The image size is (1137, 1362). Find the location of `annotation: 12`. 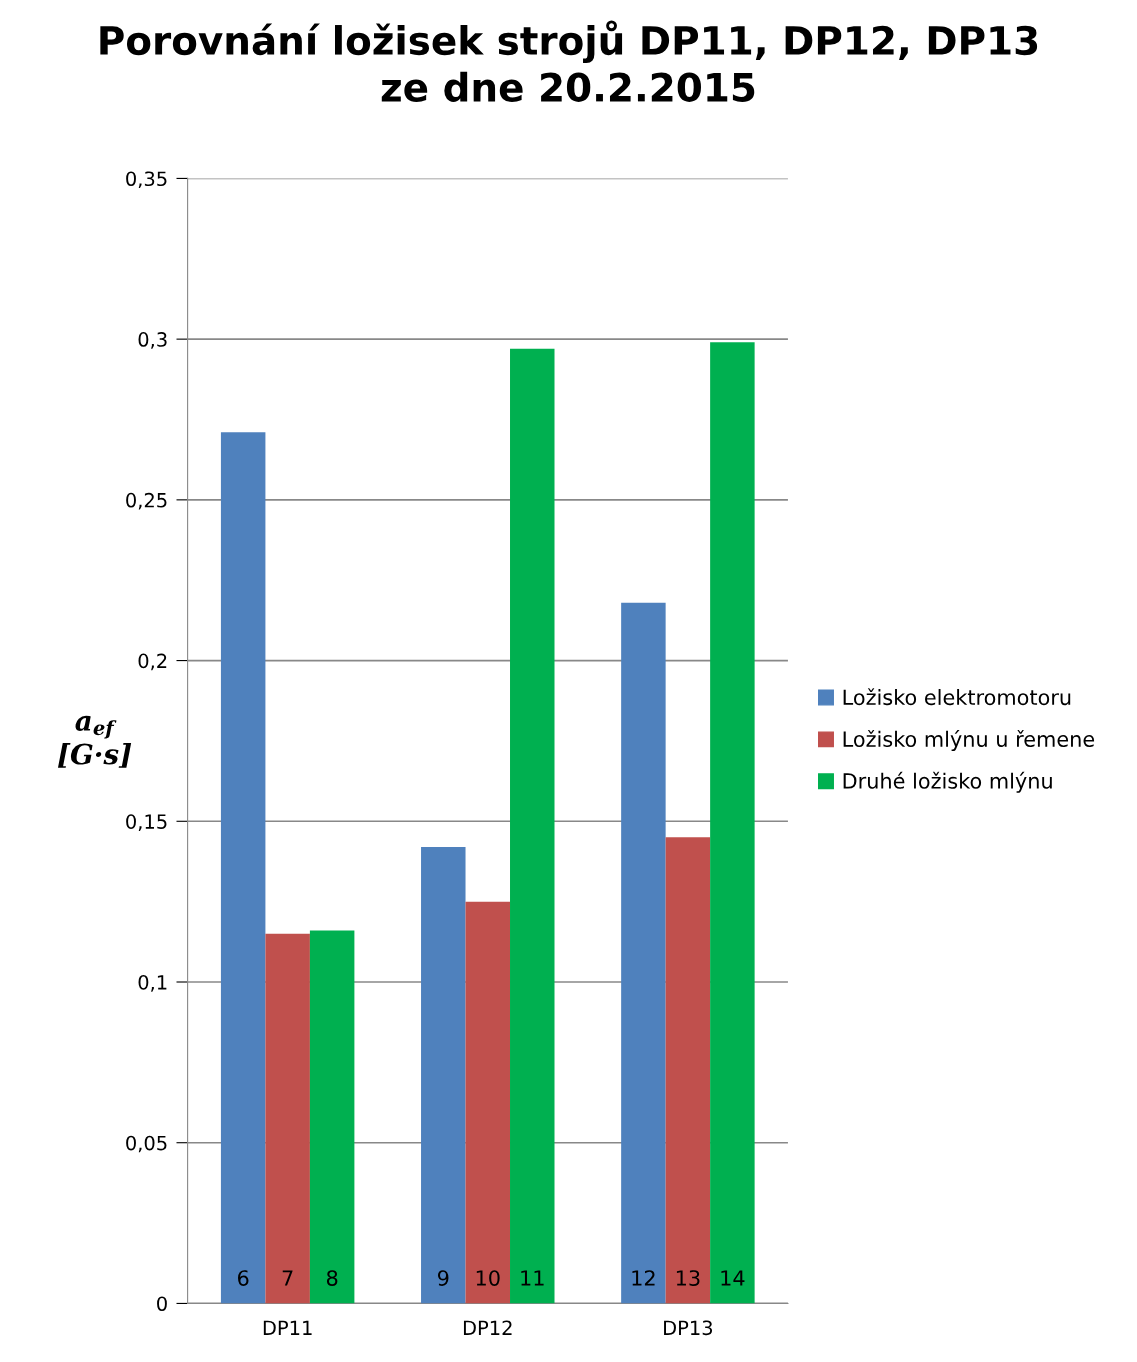

annotation: 12 is located at coordinates (643, 1278).